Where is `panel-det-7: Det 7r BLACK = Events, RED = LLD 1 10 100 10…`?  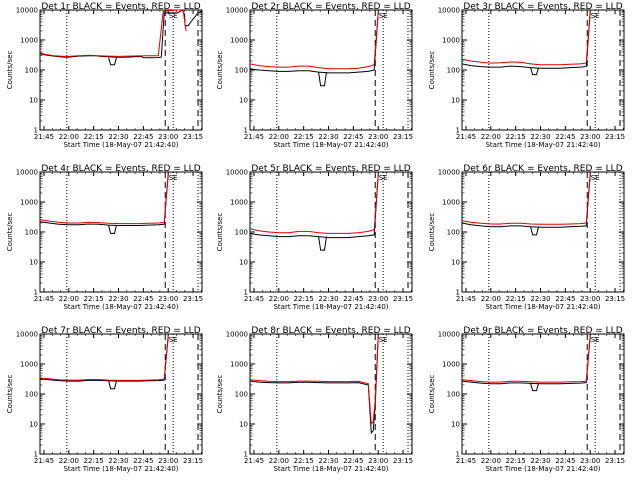
panel-det-7: Det 7r BLACK = Events, RED = LLD 1 10 100 10… is located at coordinates (104, 399).